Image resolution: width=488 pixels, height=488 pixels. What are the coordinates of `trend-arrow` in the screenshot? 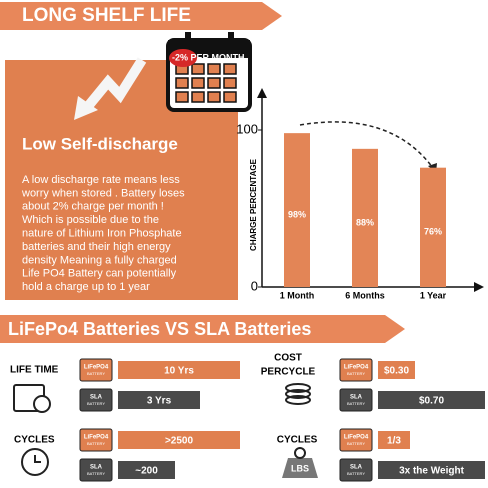 It's located at (366, 145).